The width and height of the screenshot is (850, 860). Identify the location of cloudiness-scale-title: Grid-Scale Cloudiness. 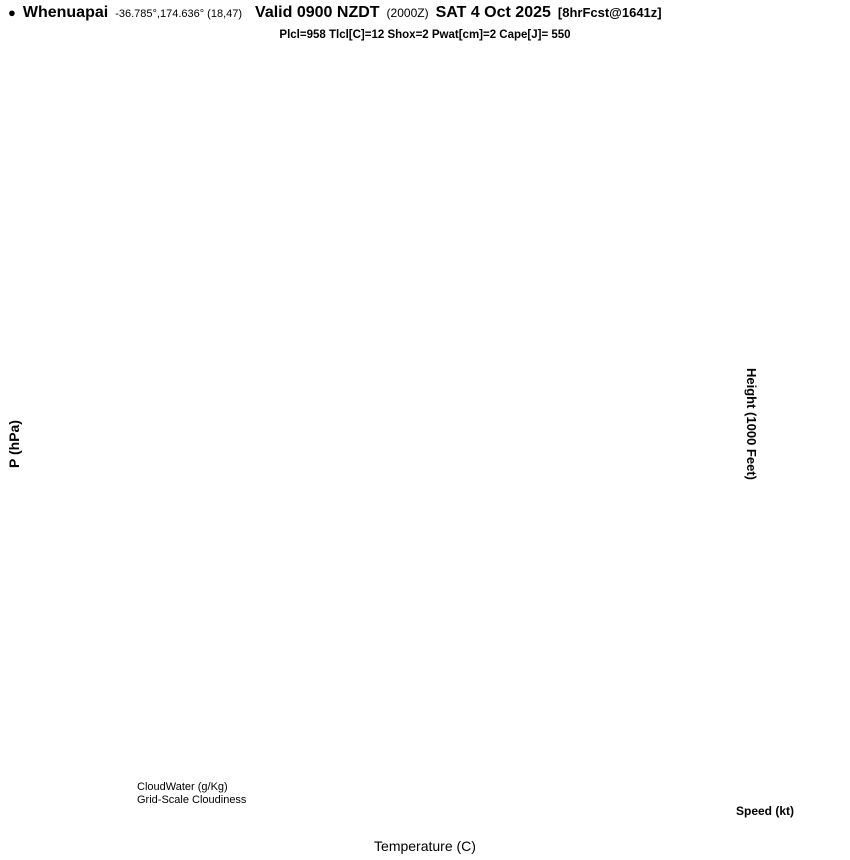
(192, 800).